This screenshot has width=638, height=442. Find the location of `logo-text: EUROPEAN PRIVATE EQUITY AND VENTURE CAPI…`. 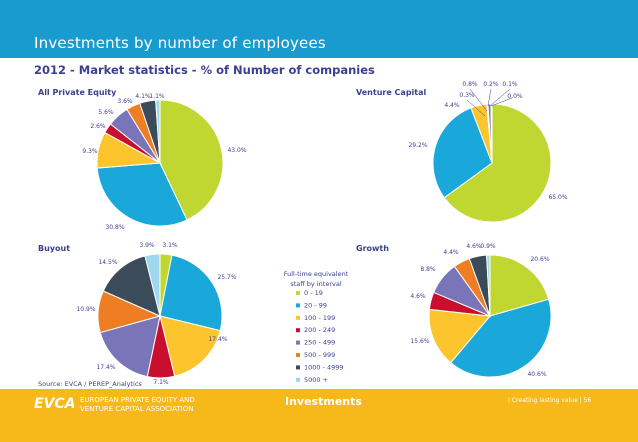

logo-text: EUROPEAN PRIVATE EQUITY AND VENTURE CAPI… is located at coordinates (137, 405).